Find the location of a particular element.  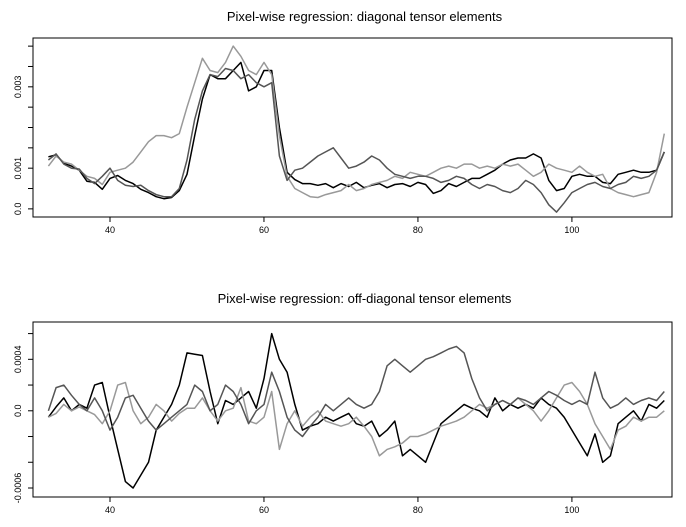

y-tick-label: 0.001 is located at coordinates (18, 168).